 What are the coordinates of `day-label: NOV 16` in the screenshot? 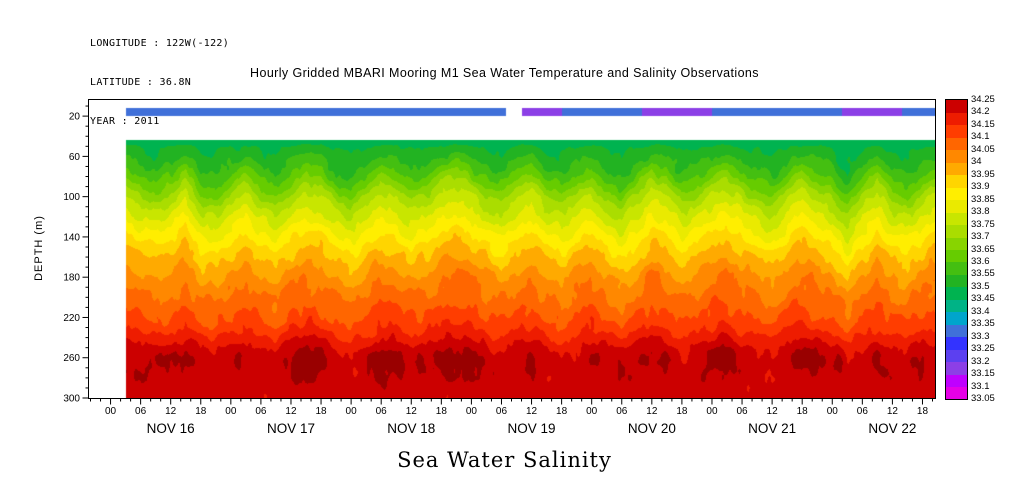 It's located at (171, 428).